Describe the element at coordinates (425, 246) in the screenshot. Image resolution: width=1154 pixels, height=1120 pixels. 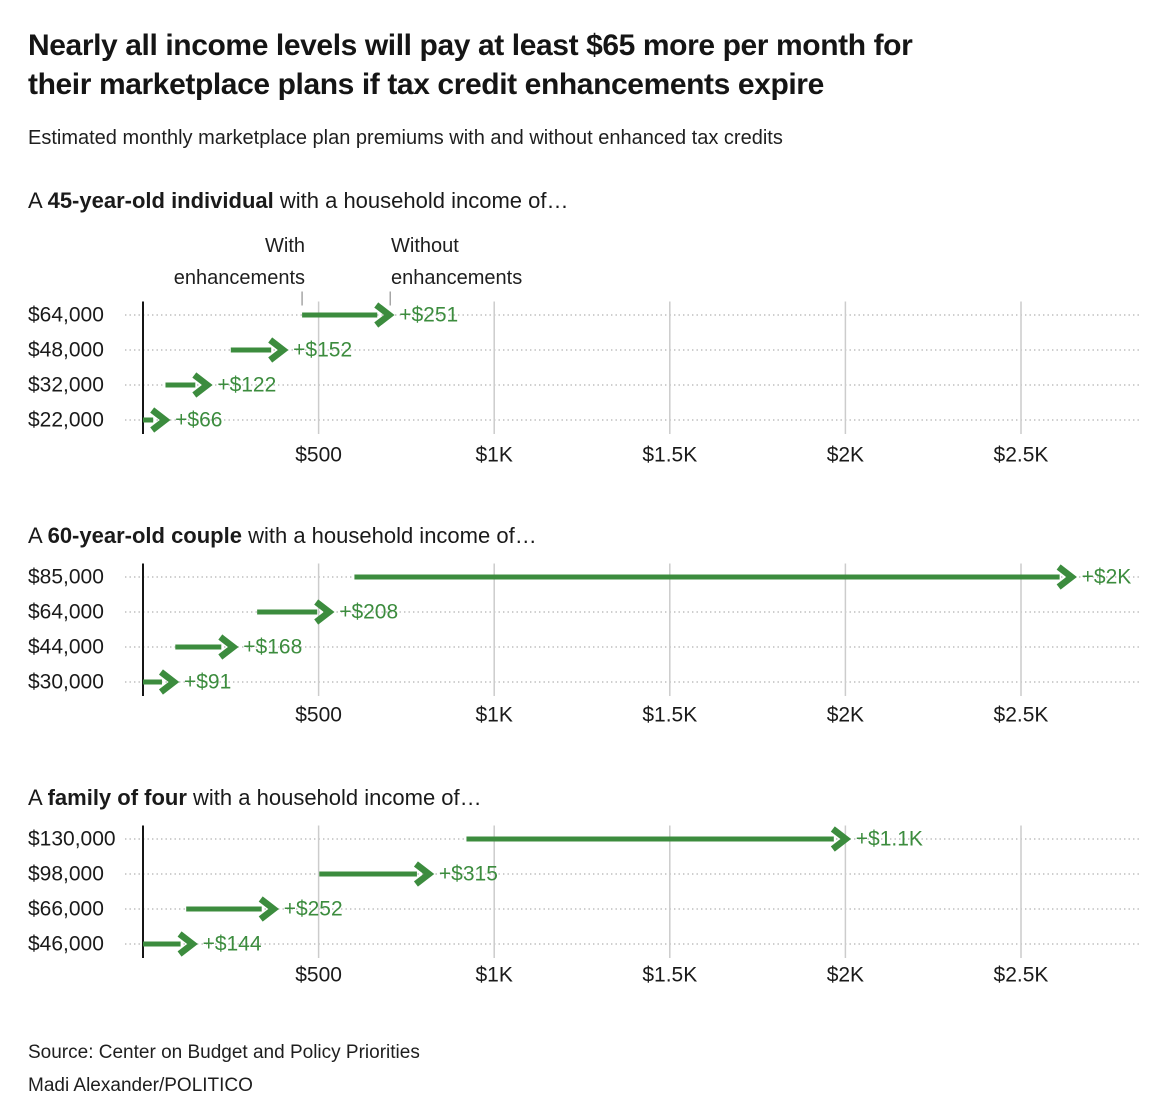
I see `legend-without-line1: Without` at that location.